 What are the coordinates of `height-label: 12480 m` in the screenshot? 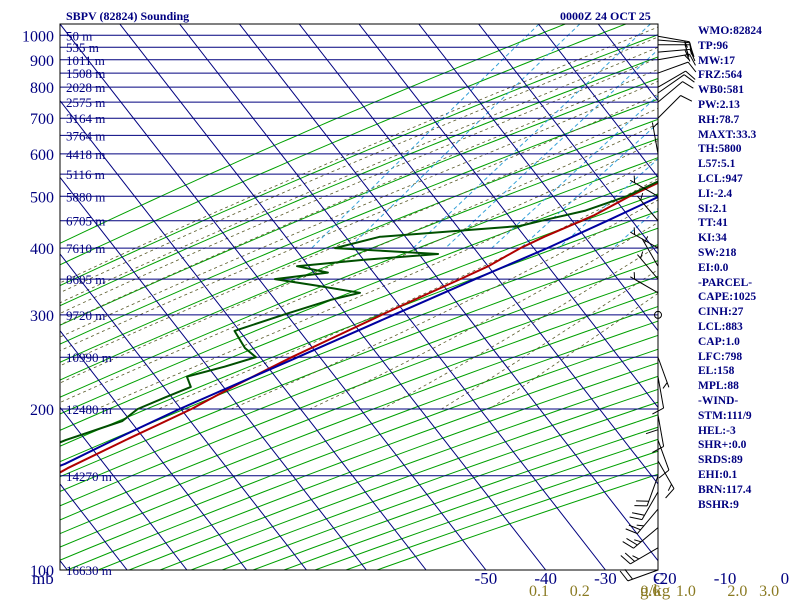 It's located at (89, 409).